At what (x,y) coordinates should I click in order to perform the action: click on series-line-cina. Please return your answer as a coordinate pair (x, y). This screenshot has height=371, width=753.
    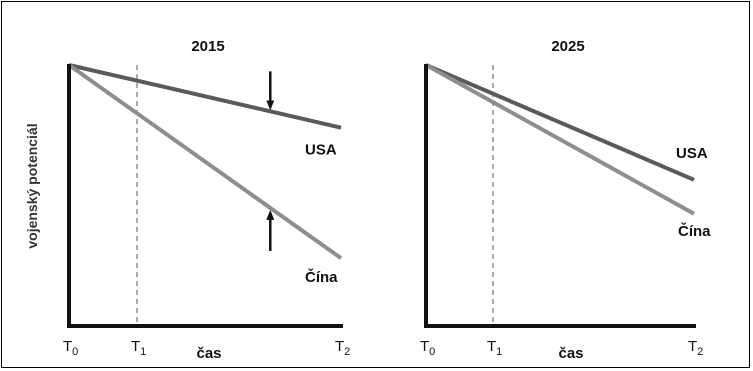
    Looking at the image, I should click on (560, 139).